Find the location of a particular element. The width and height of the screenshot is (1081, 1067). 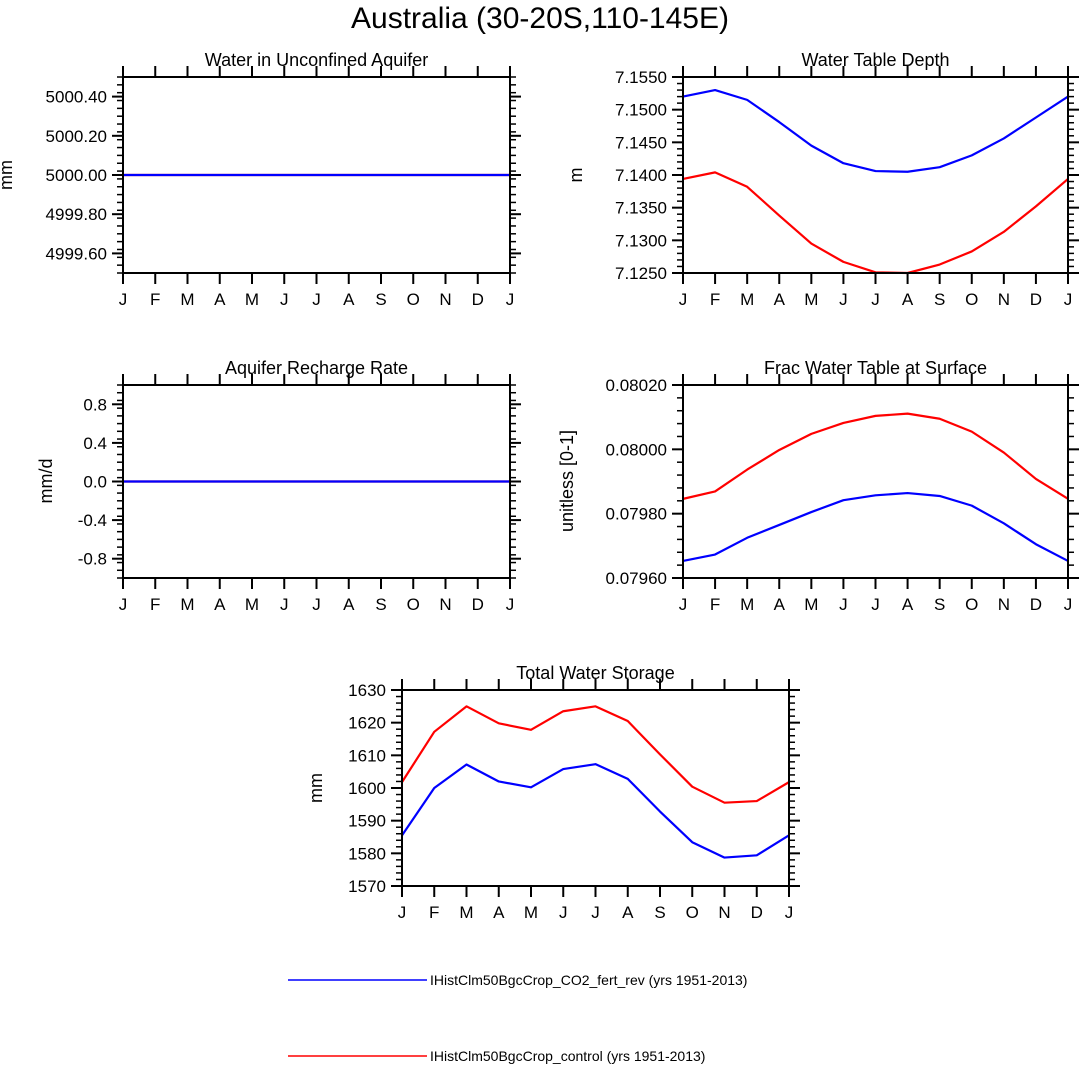

y-tick-label: 1600 is located at coordinates (367, 788).